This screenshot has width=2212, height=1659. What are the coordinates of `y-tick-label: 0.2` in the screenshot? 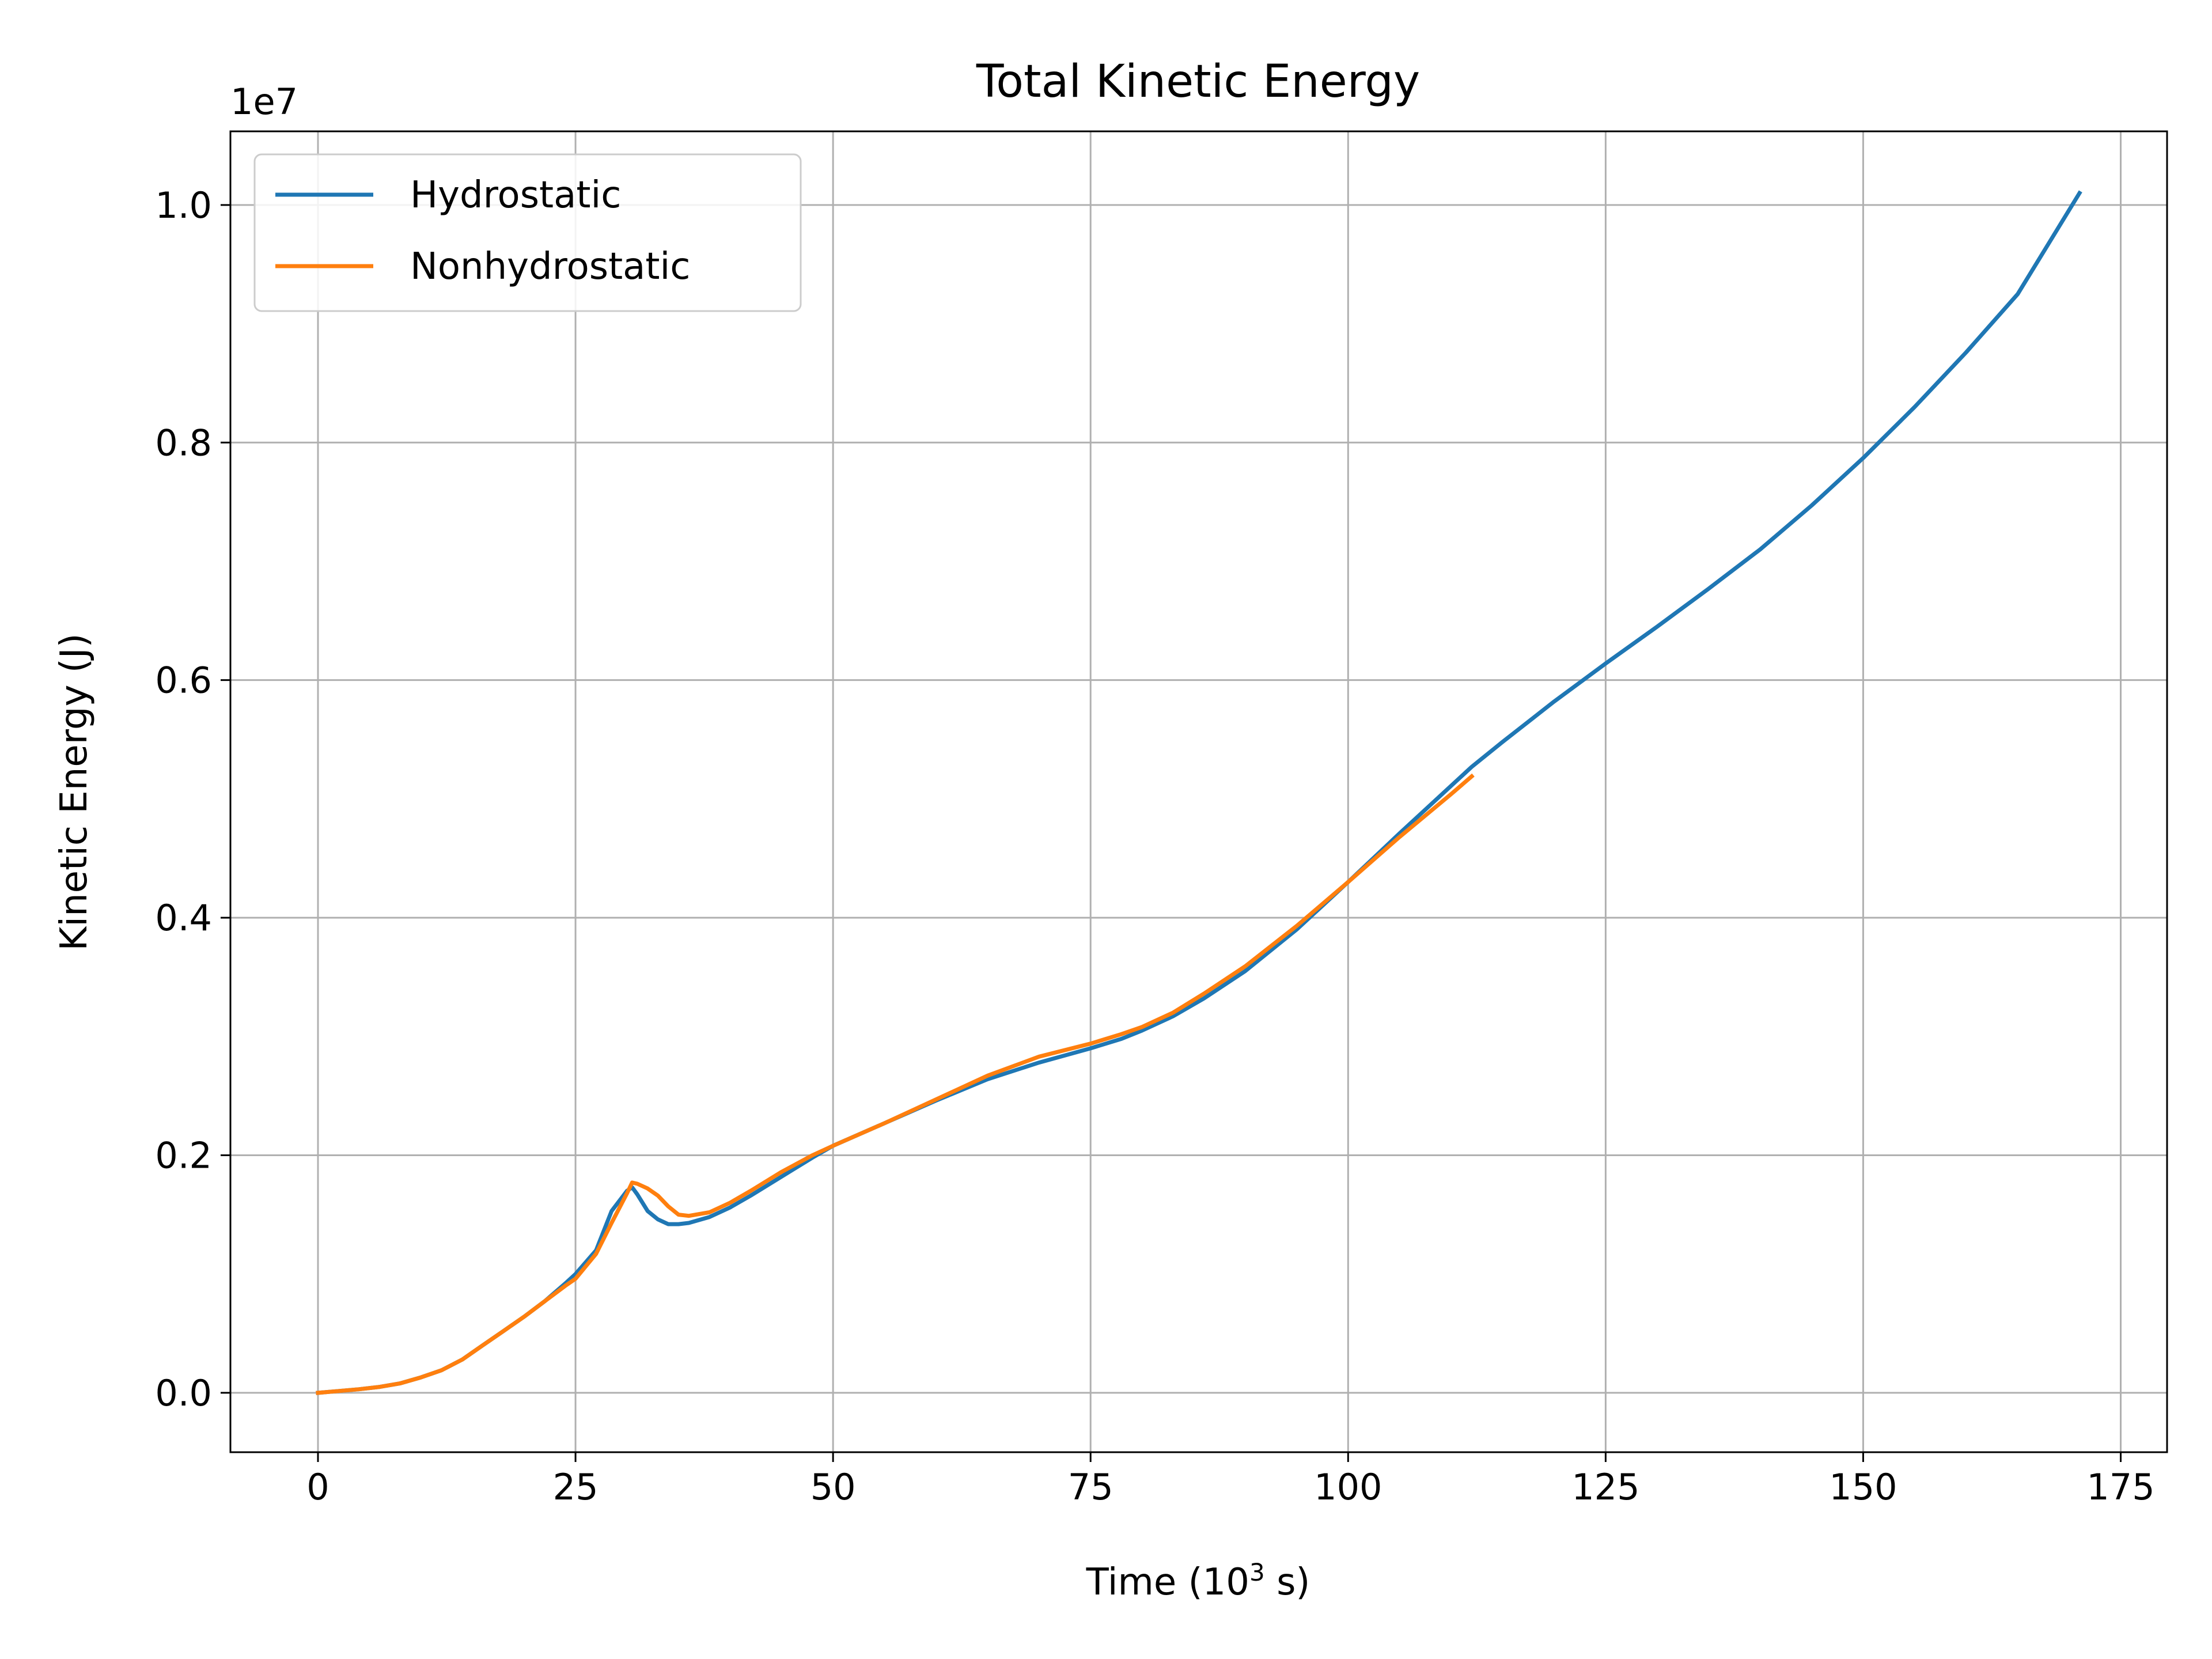 It's located at (183, 1155).